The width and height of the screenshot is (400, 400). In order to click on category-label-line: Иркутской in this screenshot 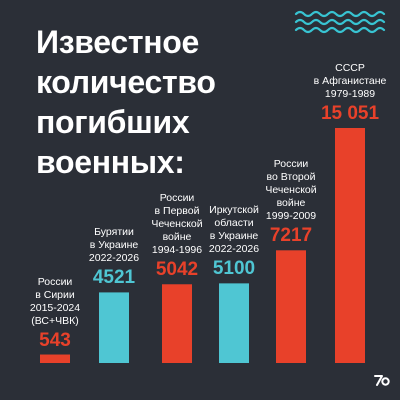, I will do `click(234, 210)`.